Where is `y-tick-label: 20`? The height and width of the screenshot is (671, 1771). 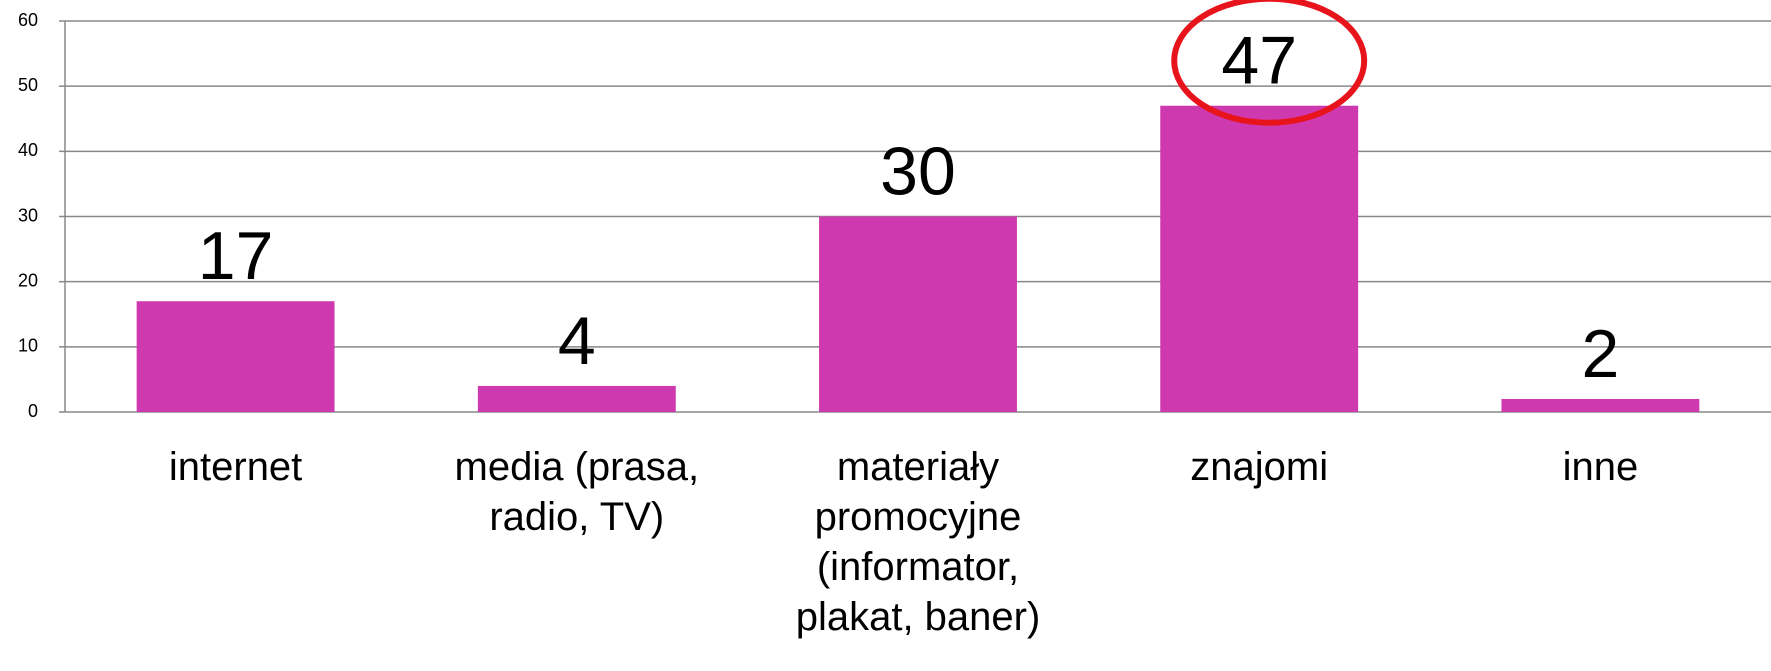
y-tick-label: 20 is located at coordinates (28, 280).